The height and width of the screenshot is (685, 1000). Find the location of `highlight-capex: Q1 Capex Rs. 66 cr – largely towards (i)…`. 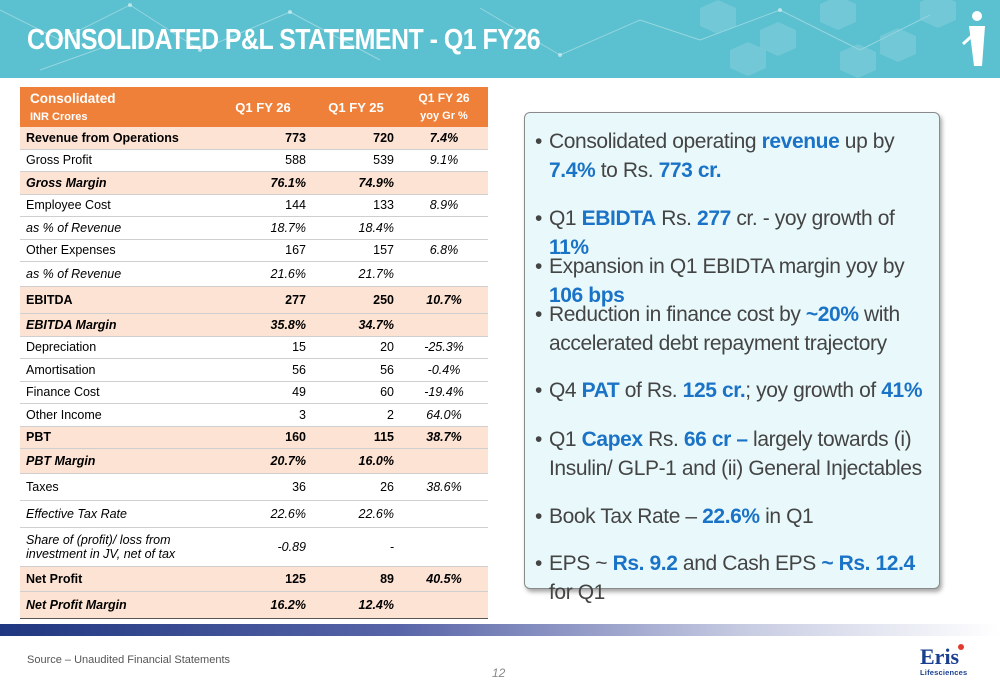

highlight-capex: Q1 Capex Rs. 66 cr – largely towards (i)… is located at coordinates (735, 454).